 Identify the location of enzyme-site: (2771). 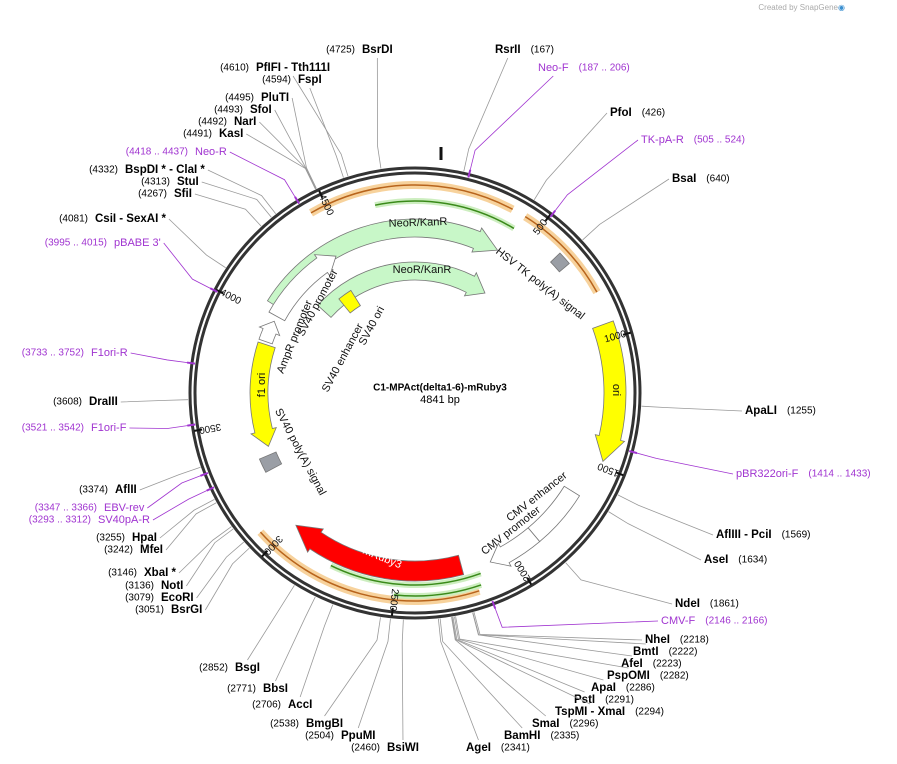
(241, 689).